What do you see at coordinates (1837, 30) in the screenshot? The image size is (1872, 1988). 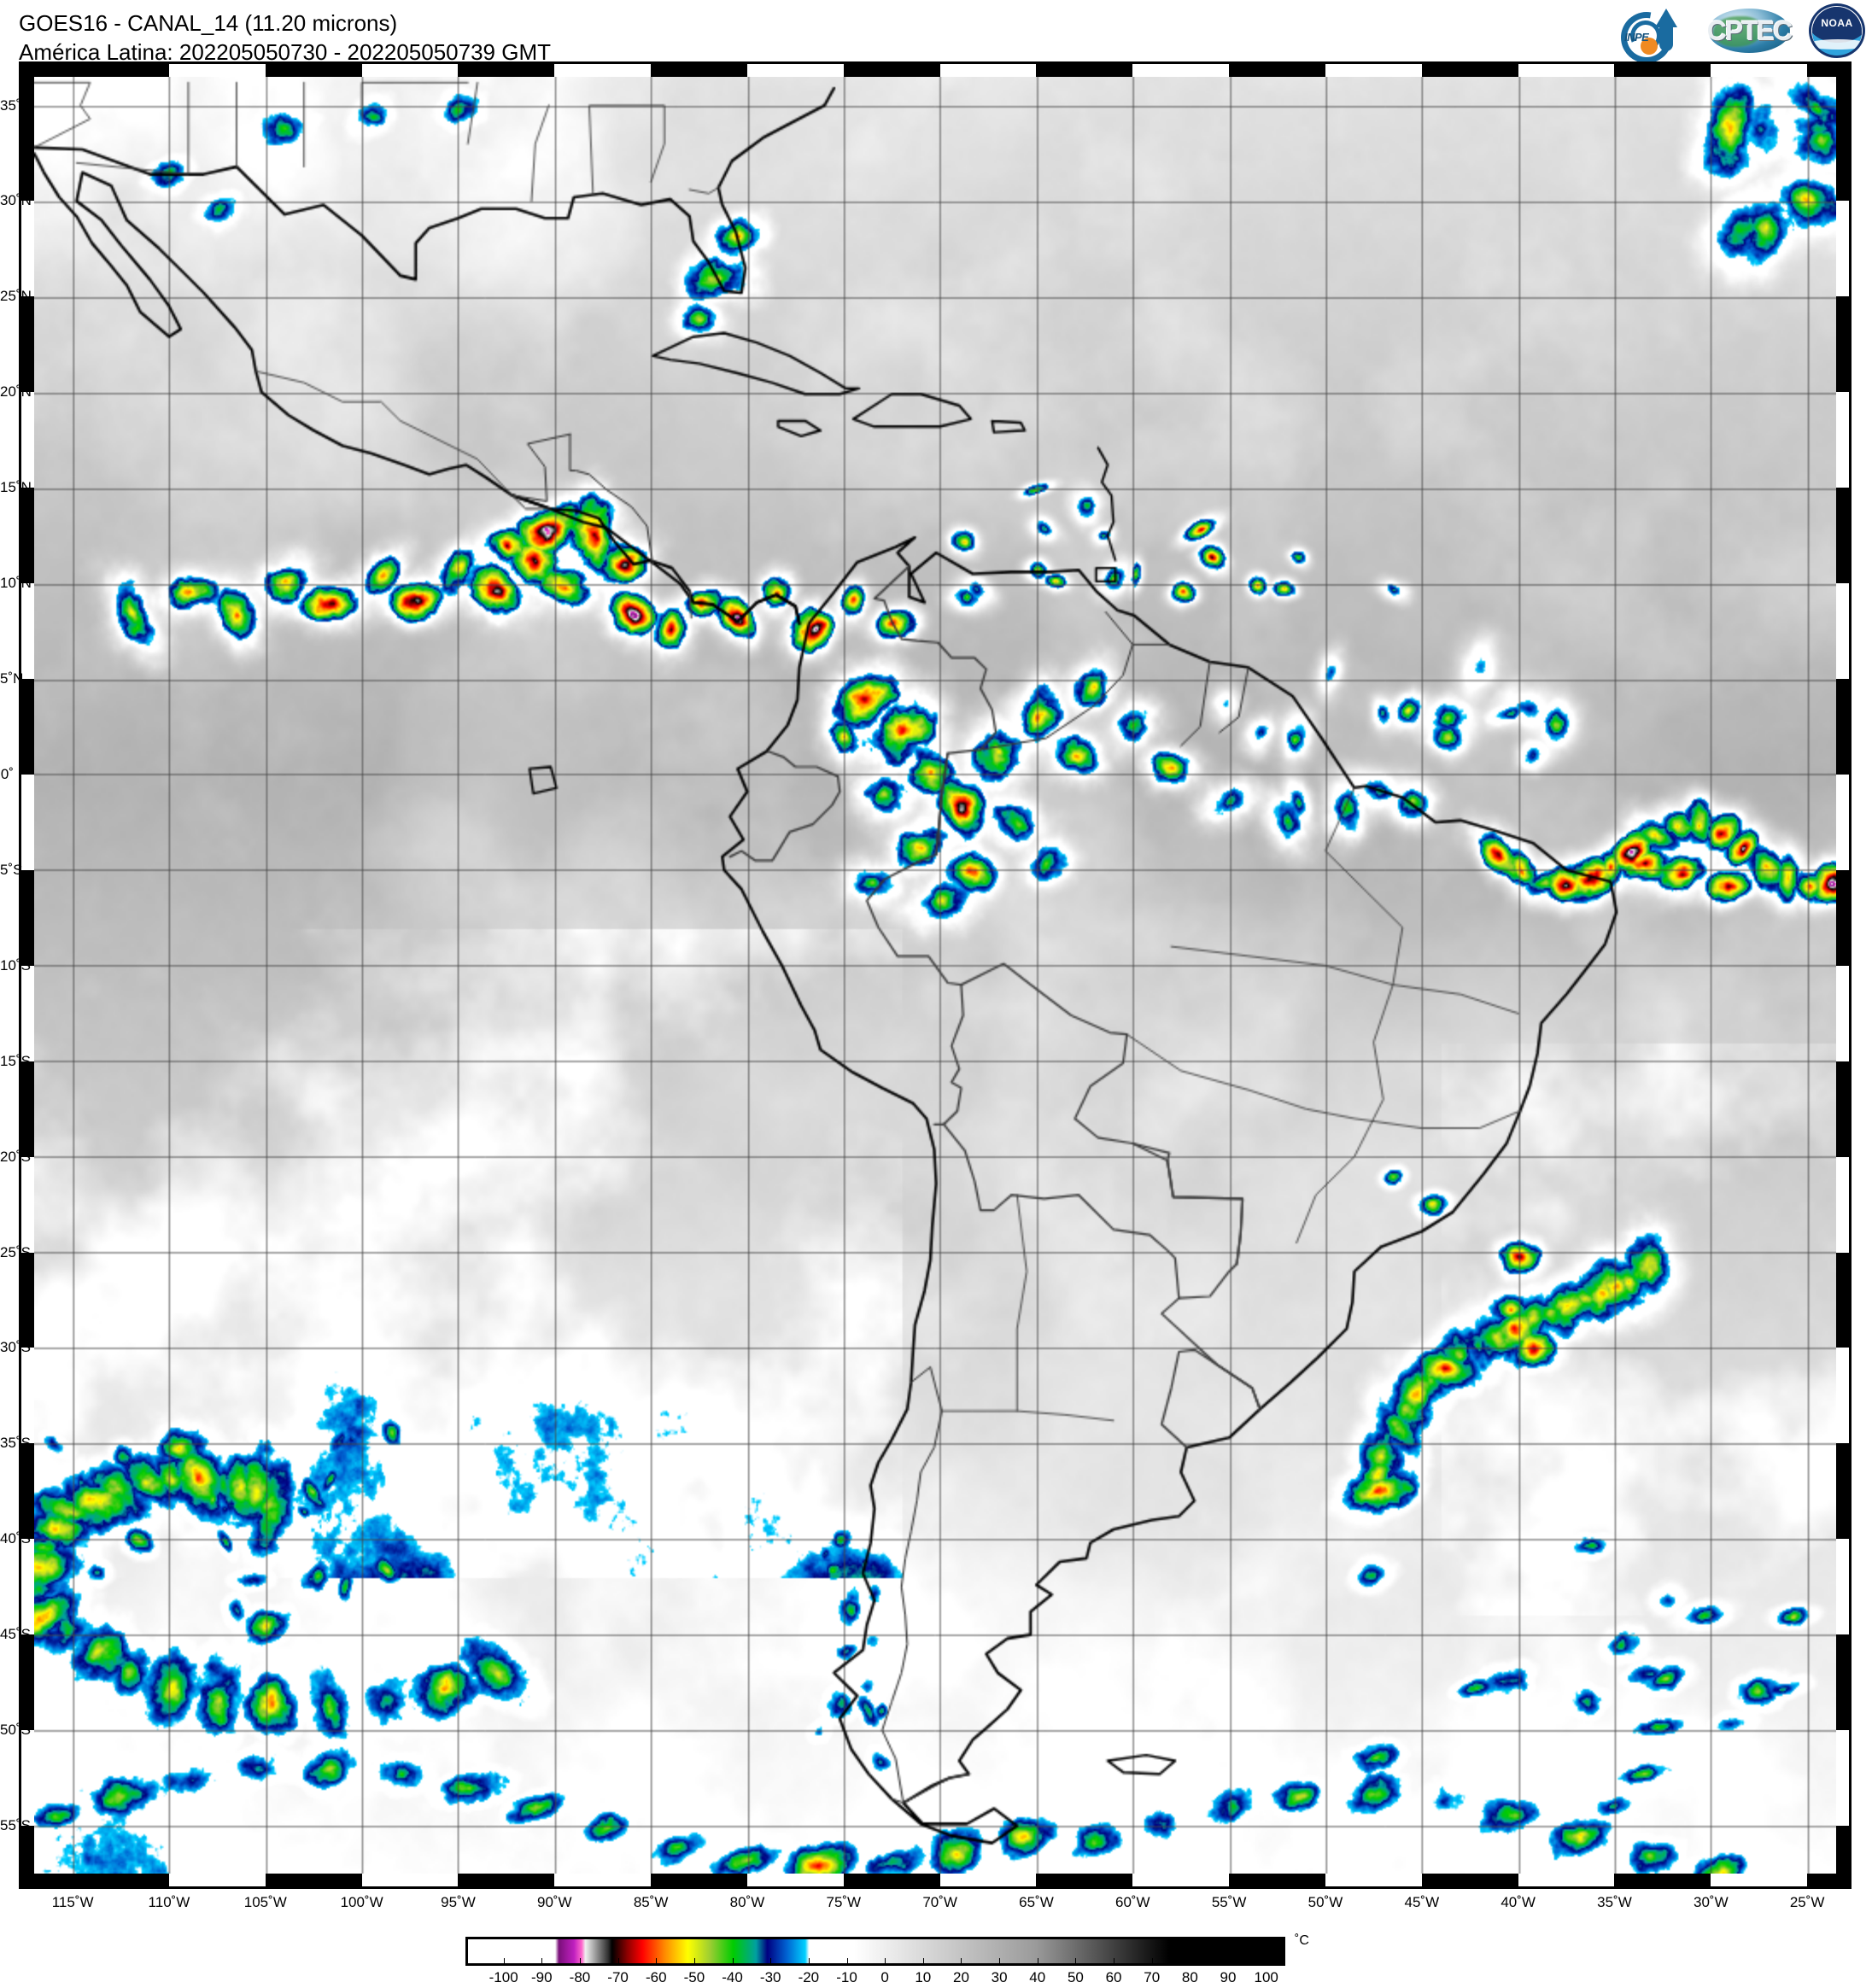 I see `noaa-logo: NOAA` at bounding box center [1837, 30].